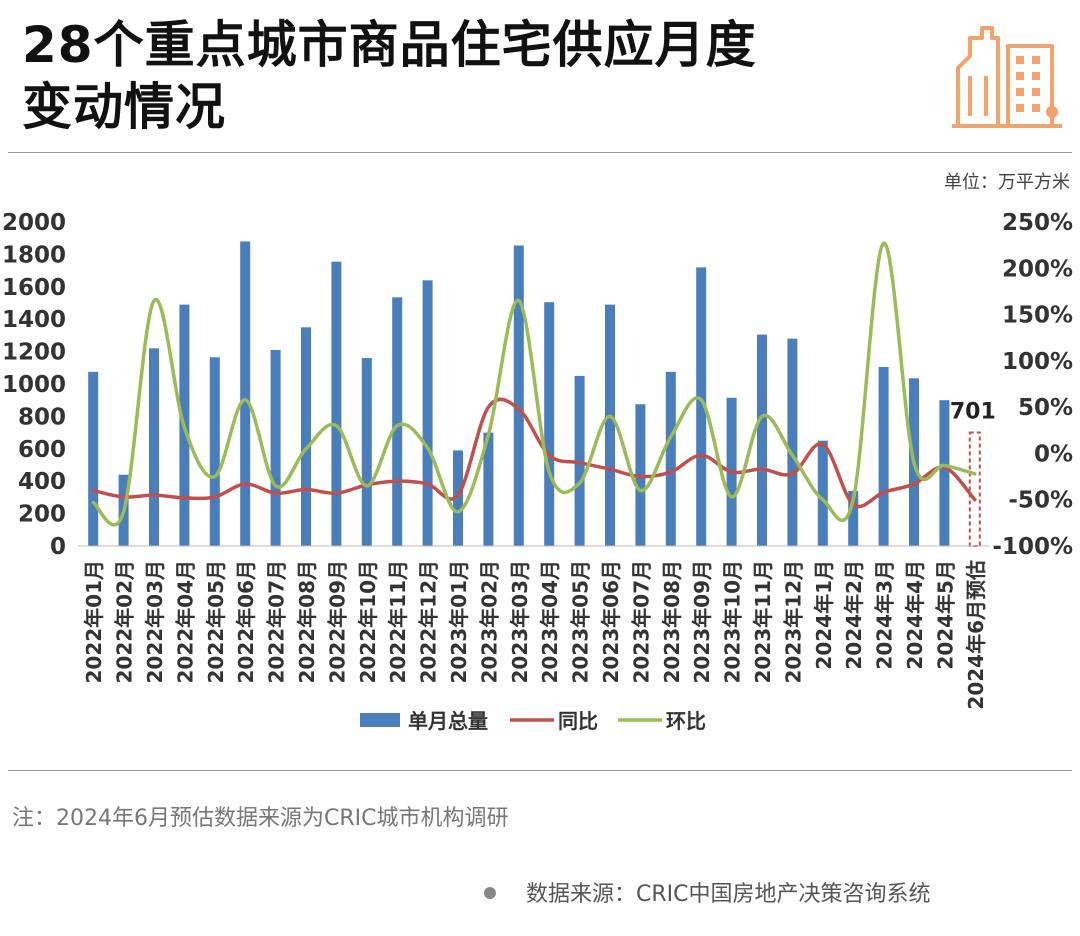  Describe the element at coordinates (672, 622) in the screenshot. I see `x-tick-label: 2023年08月` at that location.